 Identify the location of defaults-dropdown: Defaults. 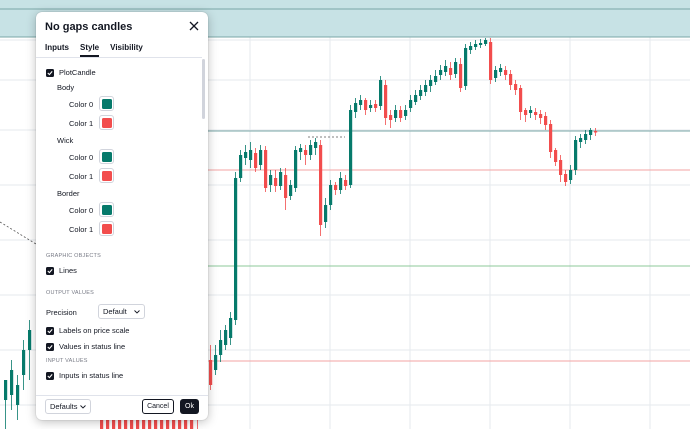
(68, 406).